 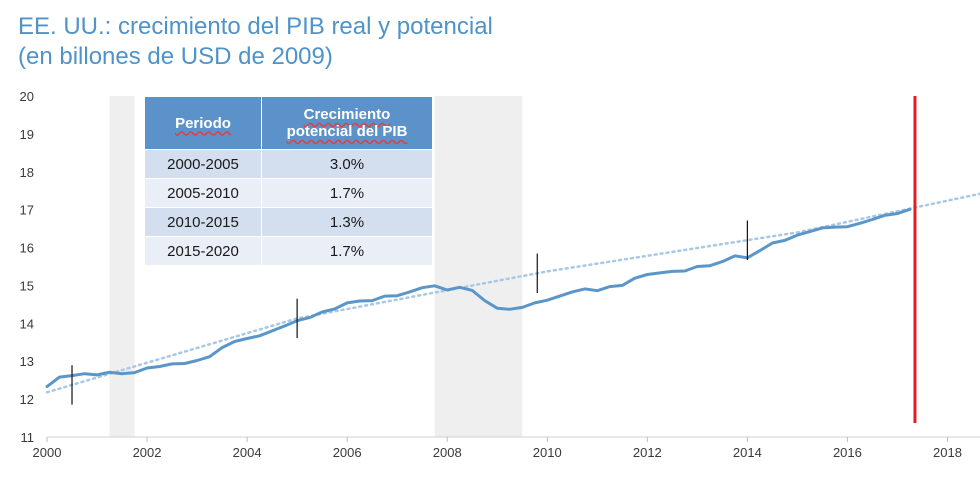 I want to click on table-row: 2000-2005 3.0%, so click(x=288, y=164).